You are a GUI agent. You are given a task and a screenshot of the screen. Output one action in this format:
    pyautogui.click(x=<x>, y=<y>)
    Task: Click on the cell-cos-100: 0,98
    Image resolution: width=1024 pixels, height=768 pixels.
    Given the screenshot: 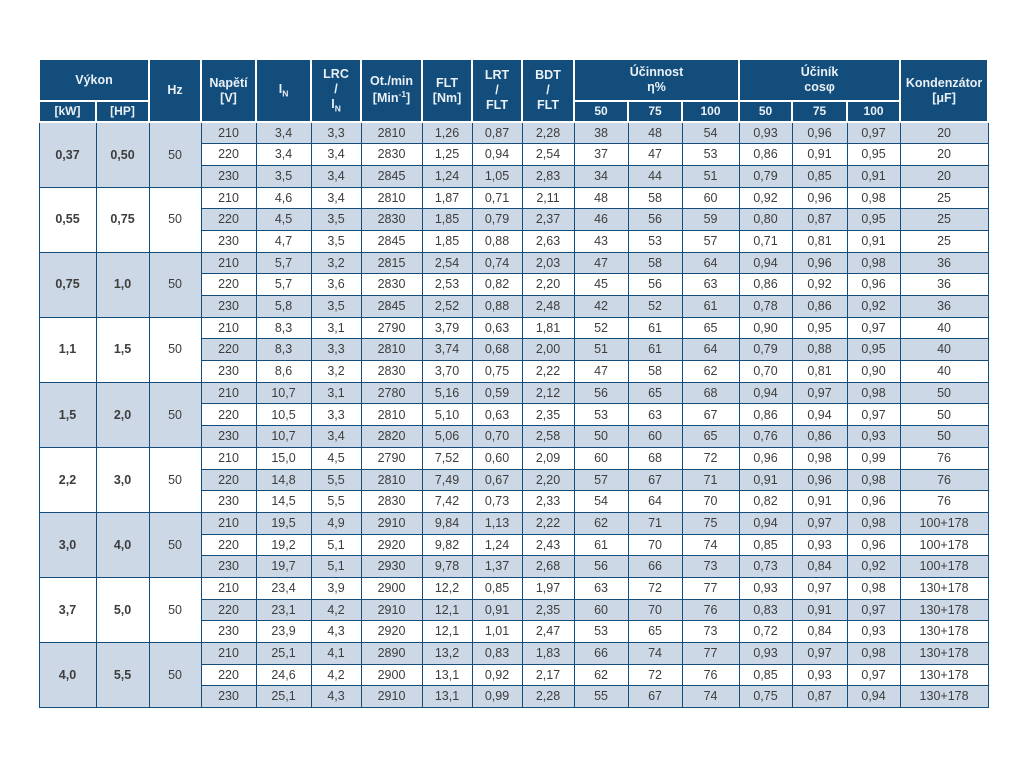 What is the action you would take?
    pyautogui.click(x=873, y=263)
    